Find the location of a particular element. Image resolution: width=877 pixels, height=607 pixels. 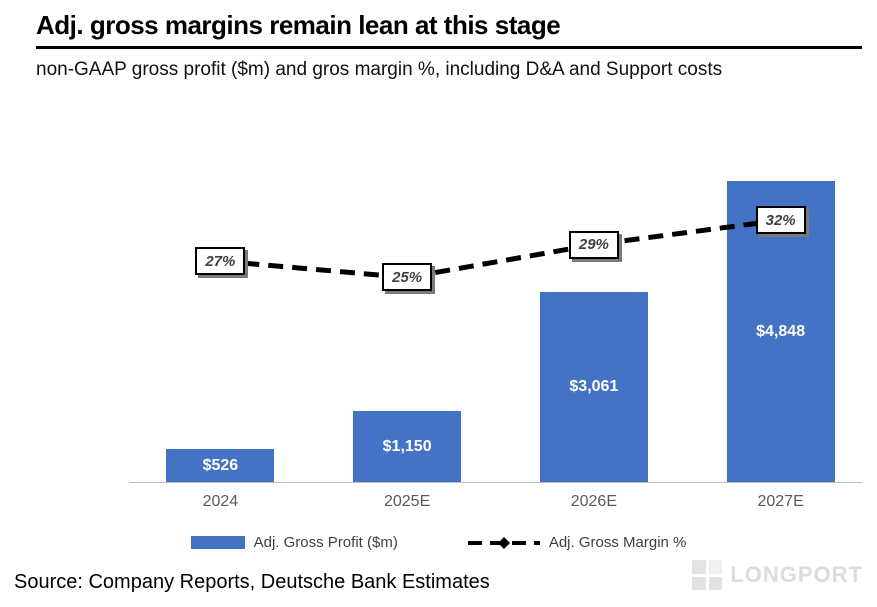

legend-item-line: Adj. Gross Margin % is located at coordinates (577, 542).